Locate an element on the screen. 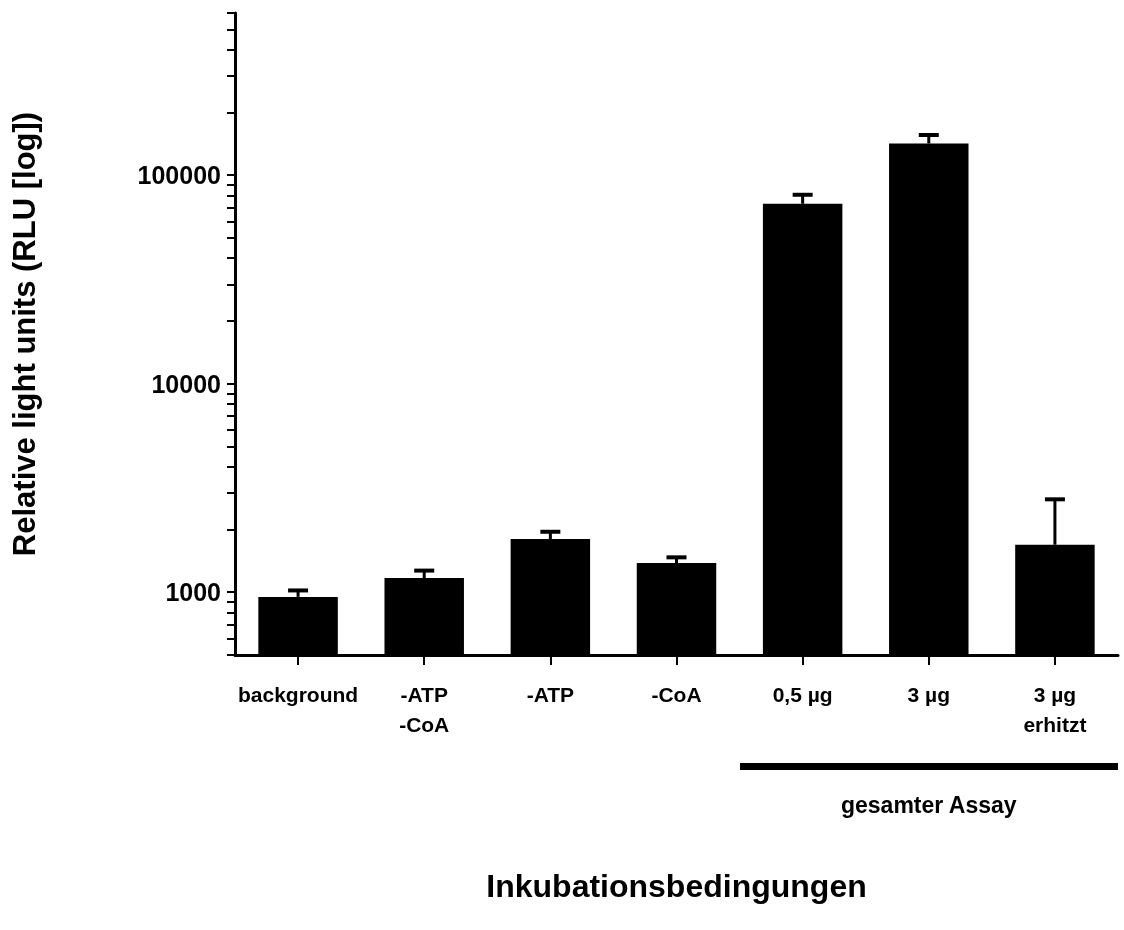 The image size is (1124, 930). x-axis-title: Inkubationsbedingungen is located at coordinates (676, 886).